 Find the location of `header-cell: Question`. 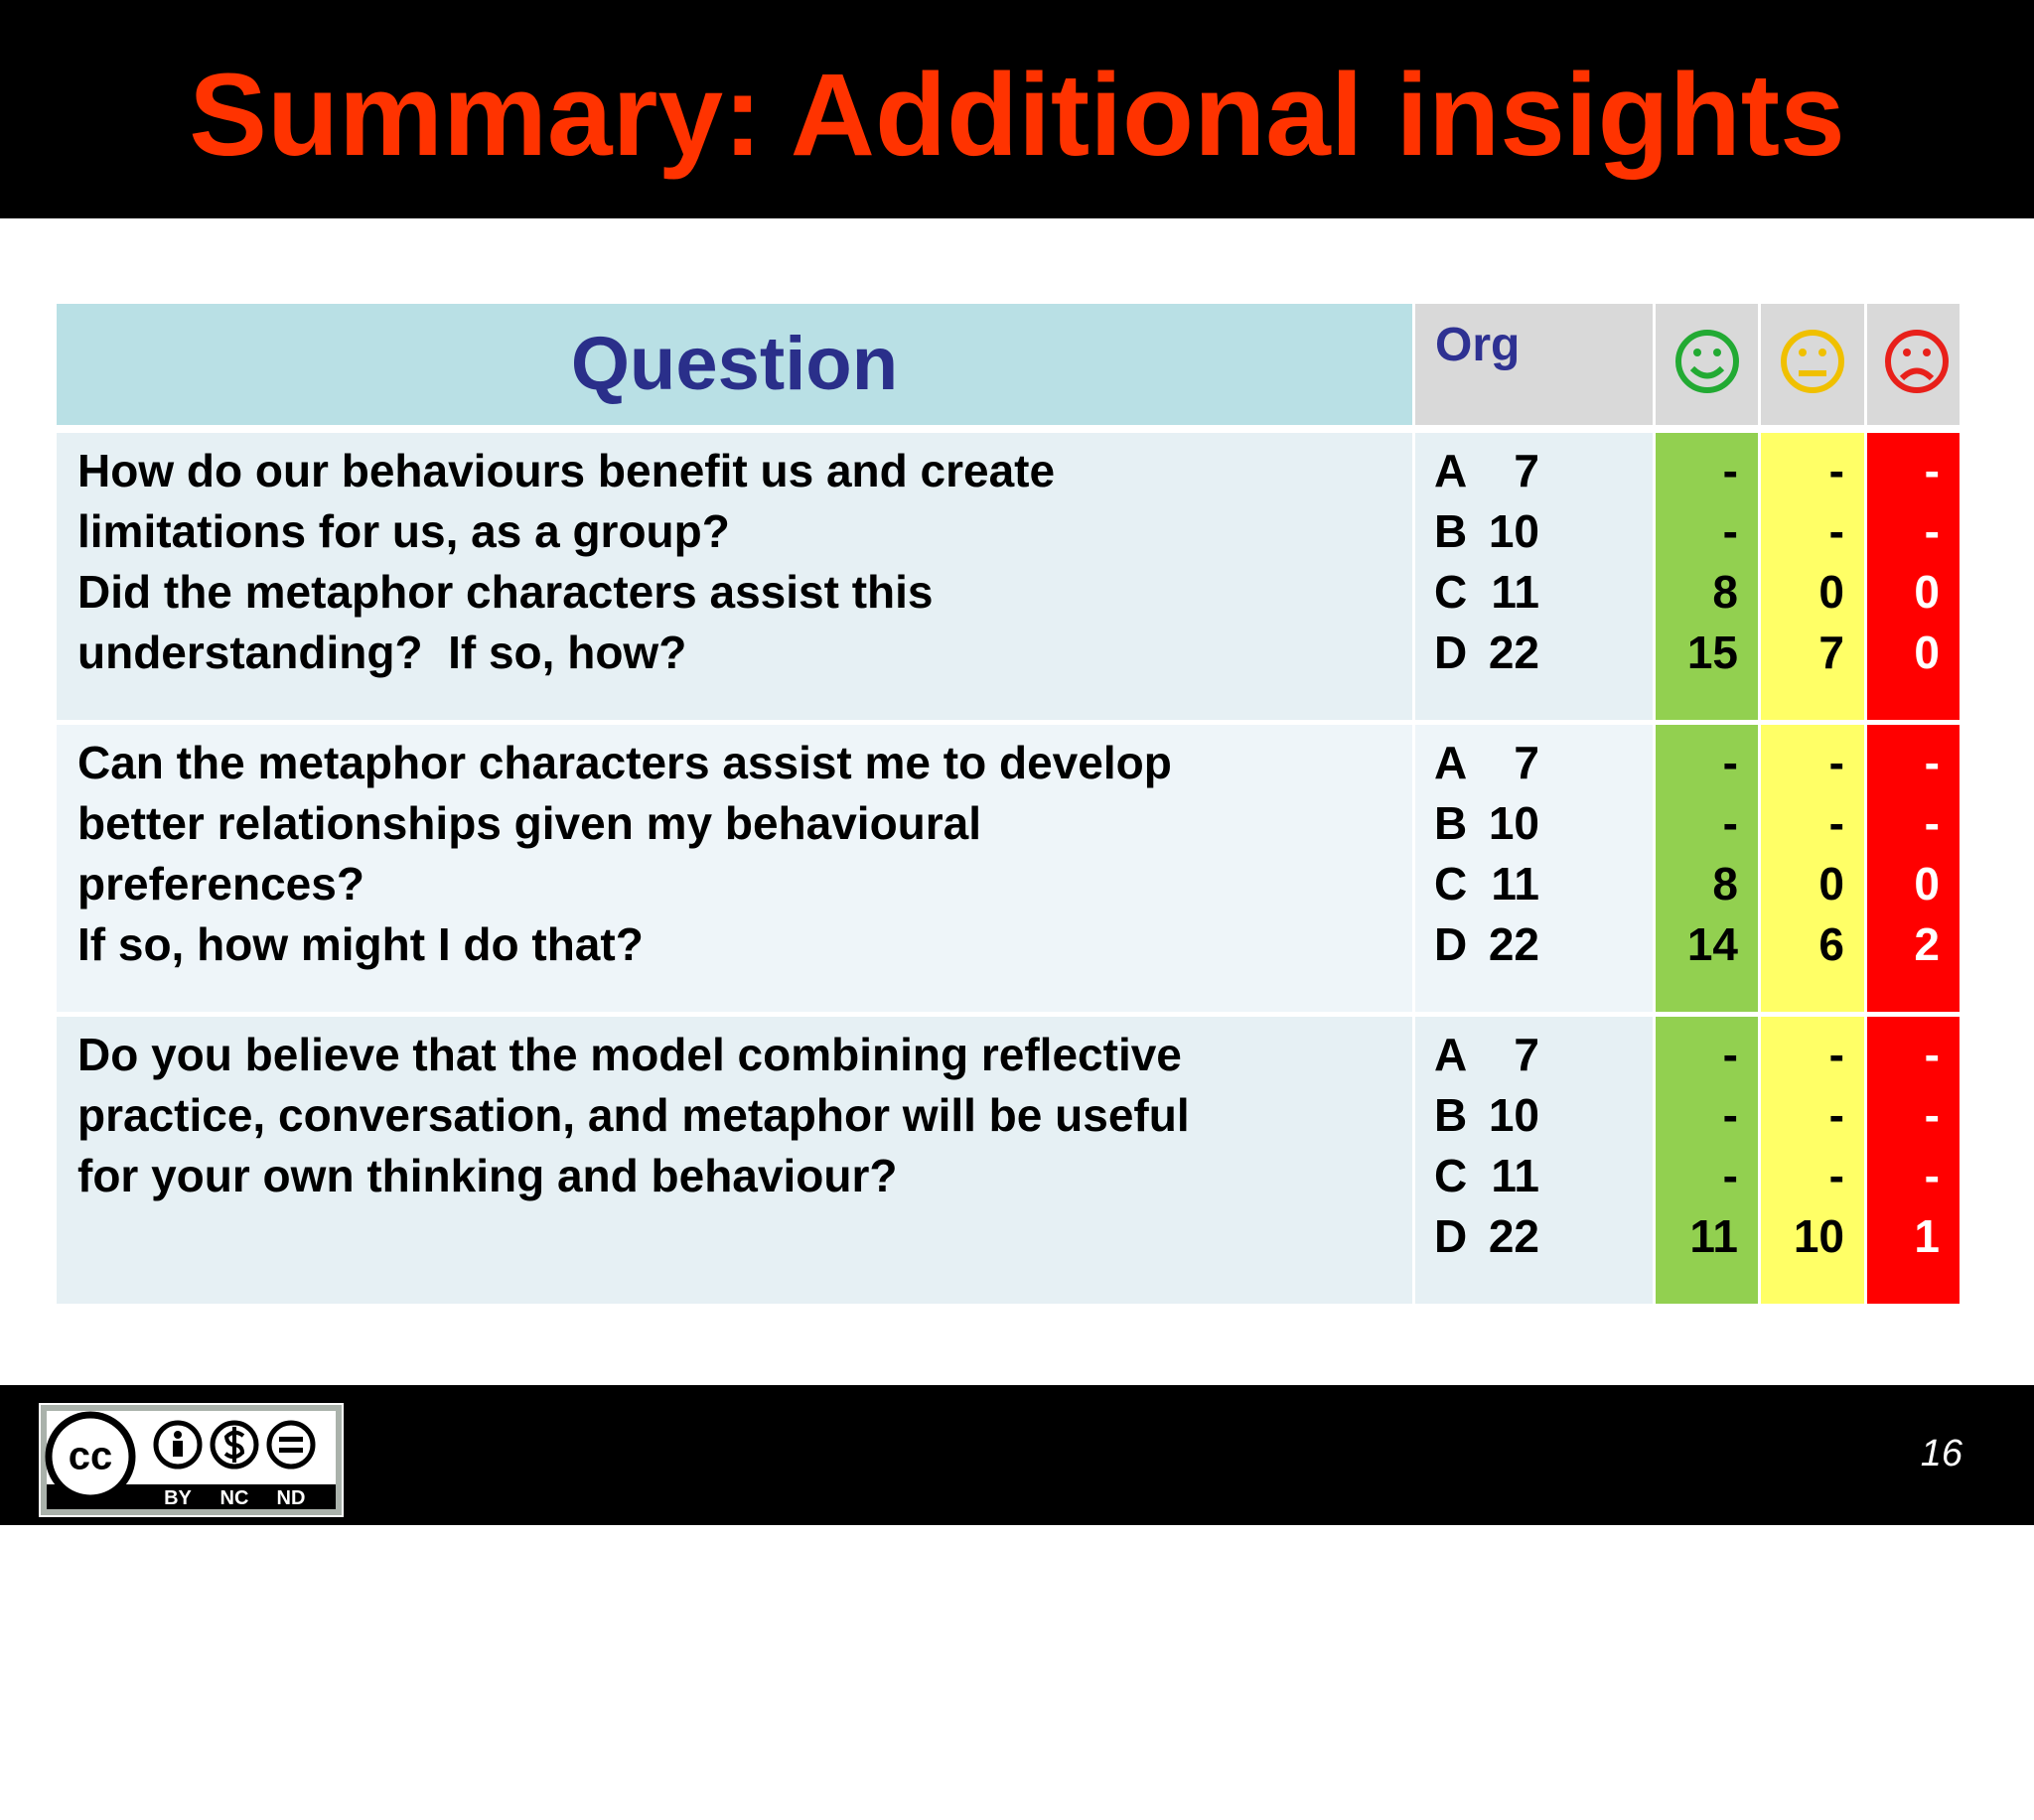

header-cell: Question is located at coordinates (734, 364).